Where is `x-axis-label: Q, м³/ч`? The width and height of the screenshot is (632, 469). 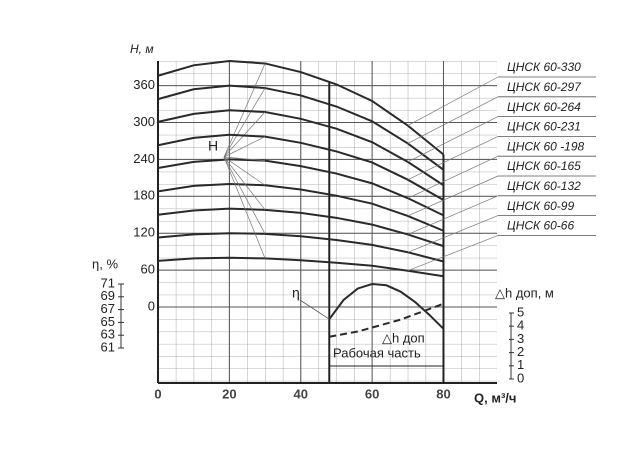
x-axis-label: Q, м³/ч is located at coordinates (495, 397).